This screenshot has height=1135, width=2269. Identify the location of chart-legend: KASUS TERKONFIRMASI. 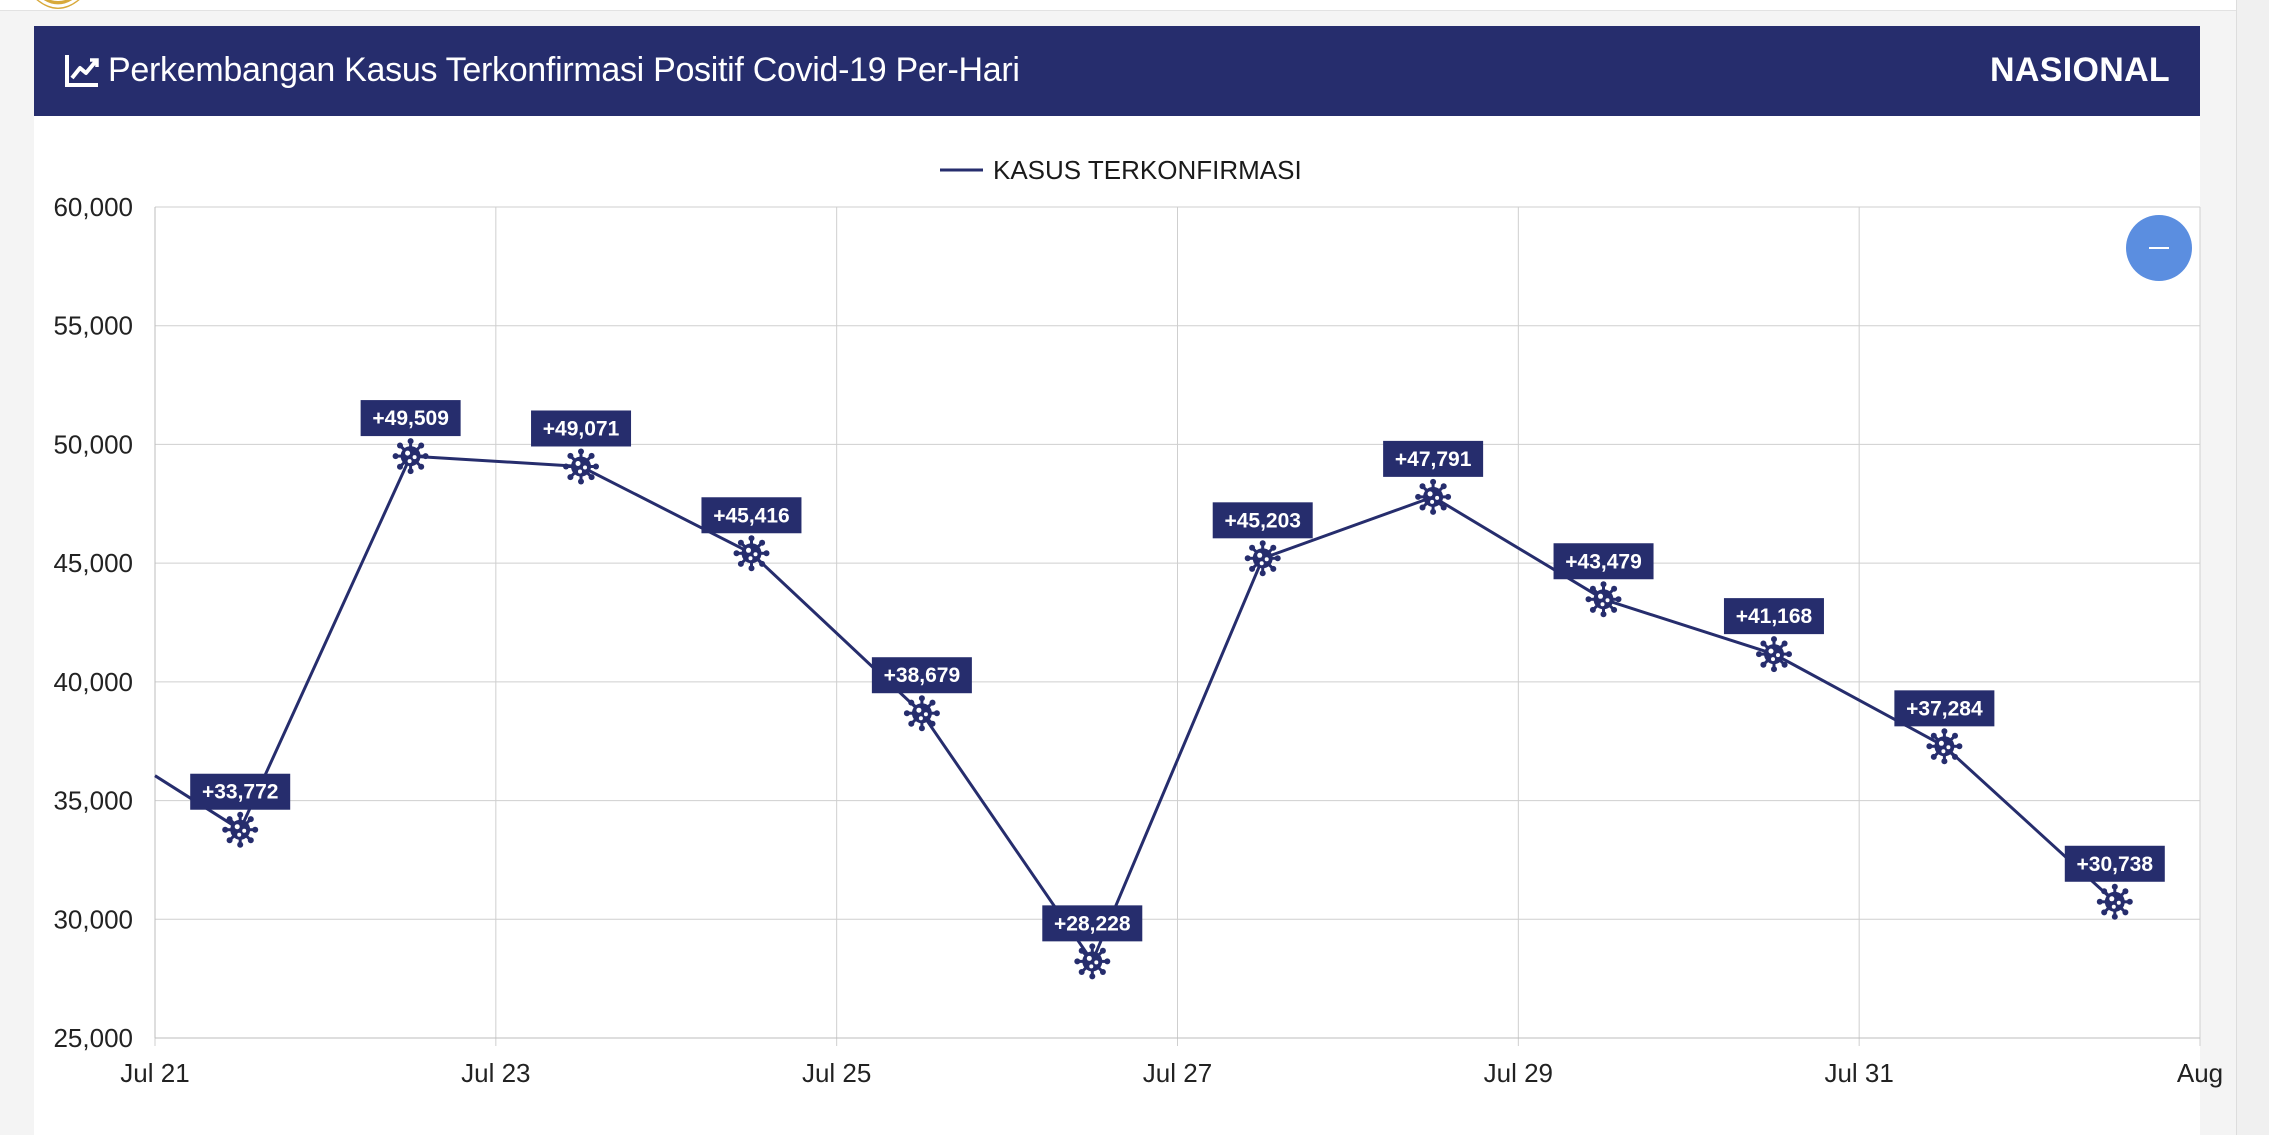
(1121, 170).